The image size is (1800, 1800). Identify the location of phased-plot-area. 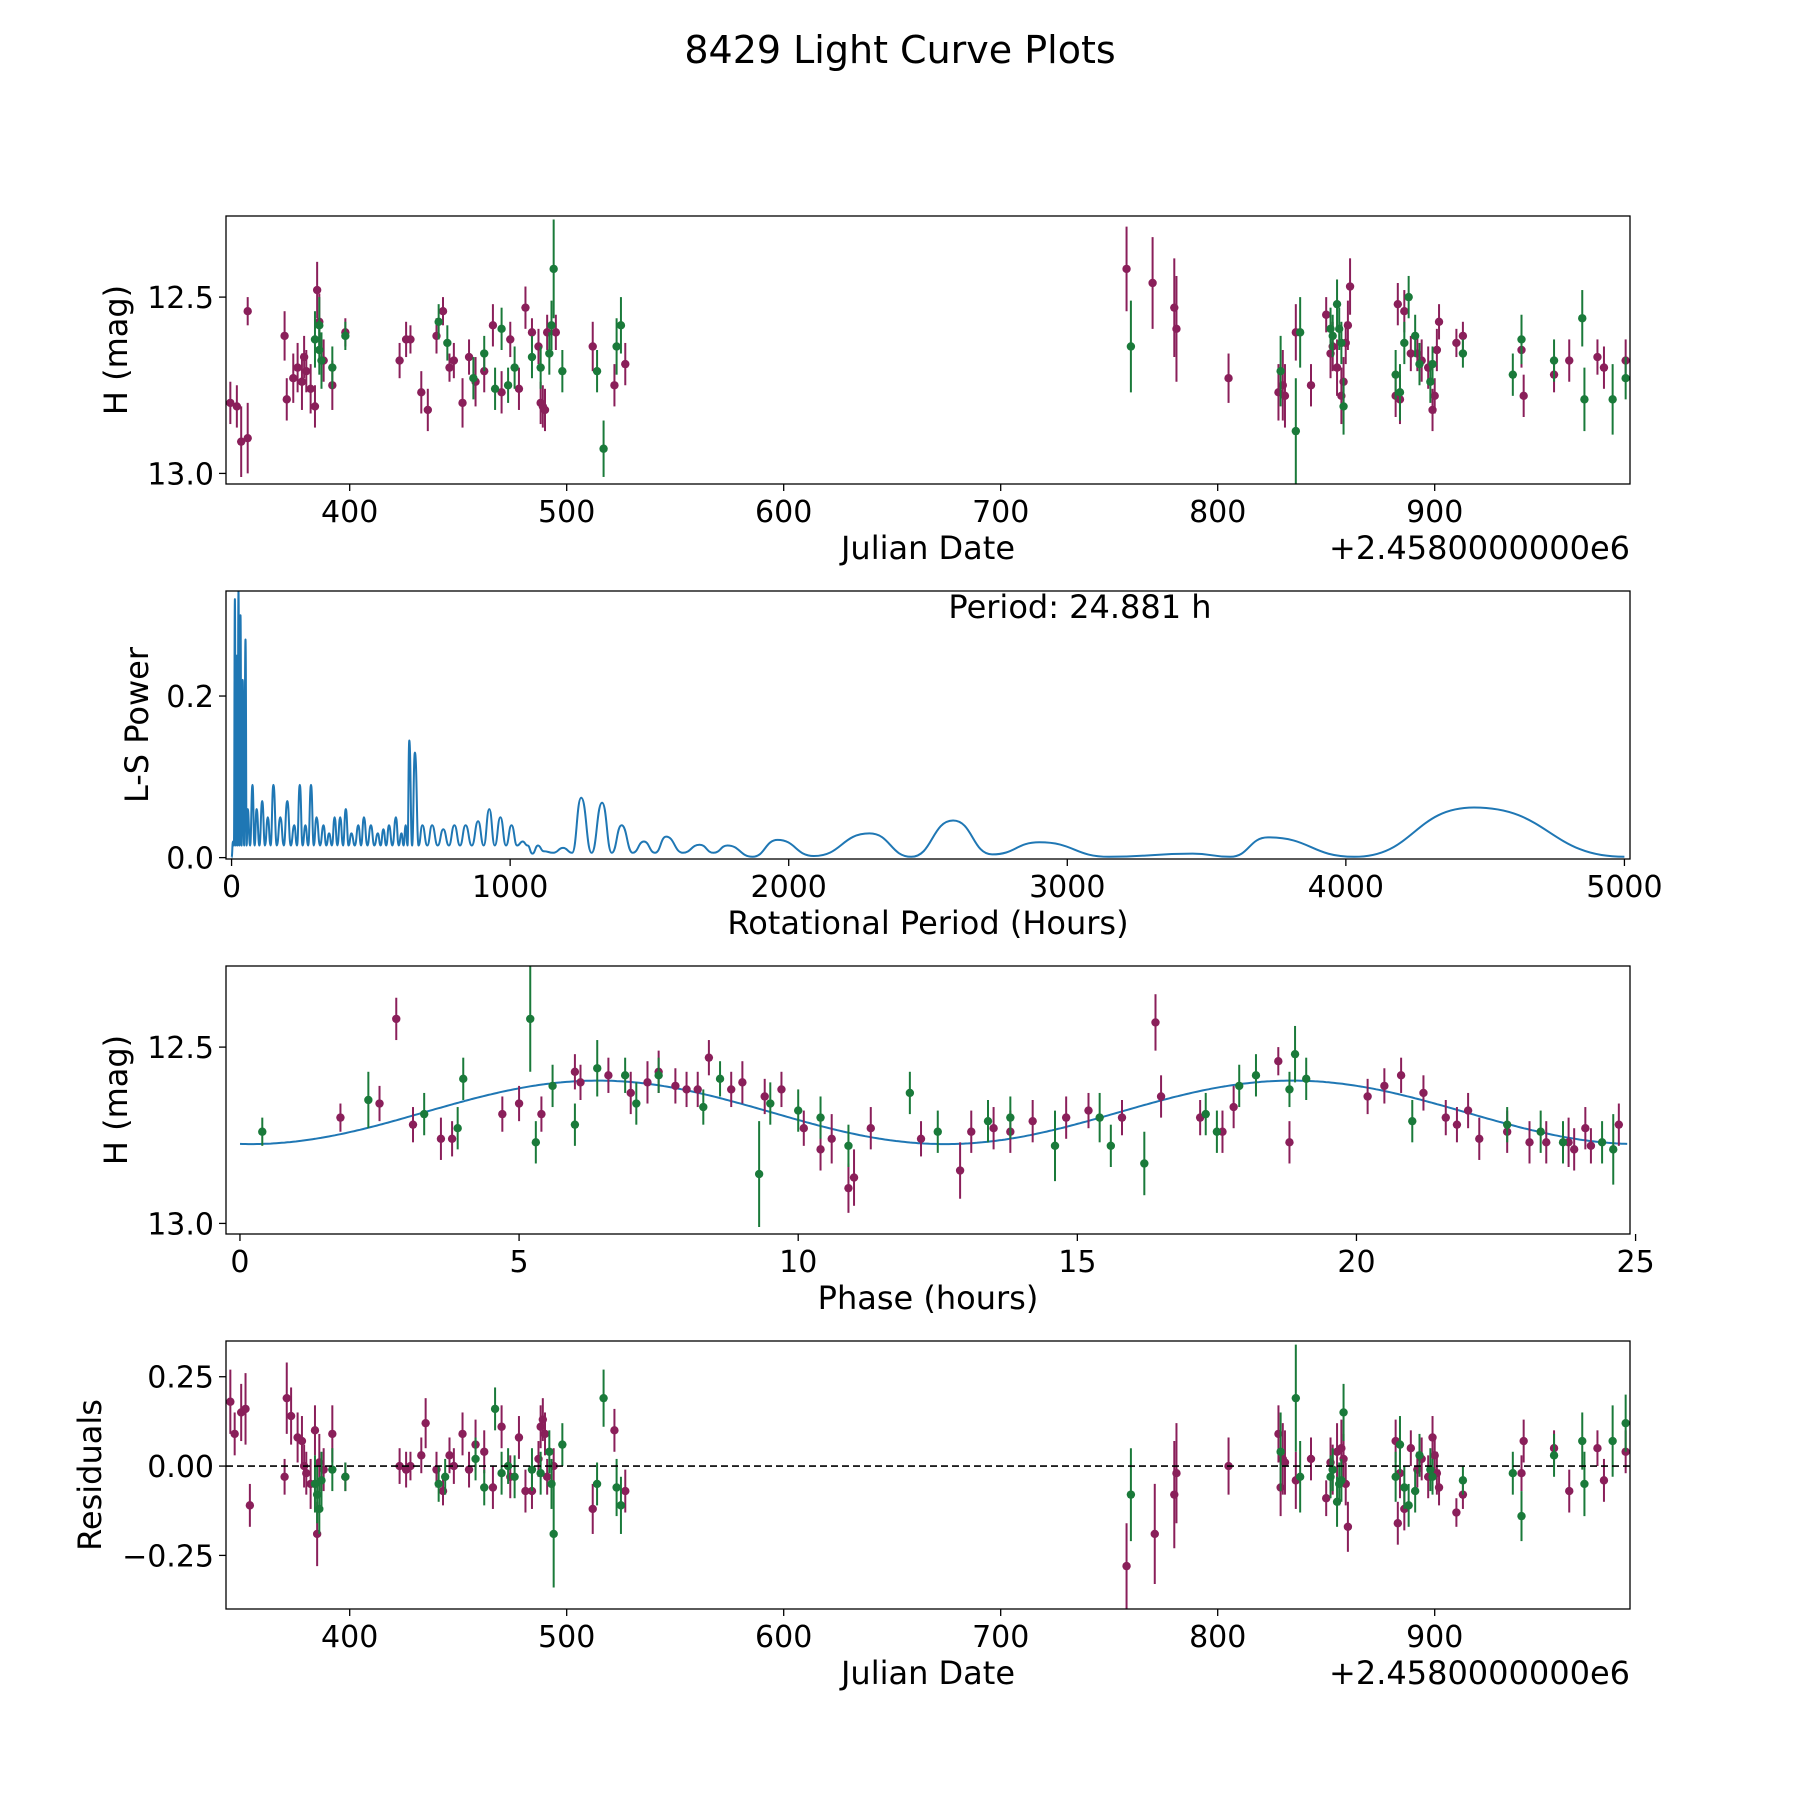
(933, 1096).